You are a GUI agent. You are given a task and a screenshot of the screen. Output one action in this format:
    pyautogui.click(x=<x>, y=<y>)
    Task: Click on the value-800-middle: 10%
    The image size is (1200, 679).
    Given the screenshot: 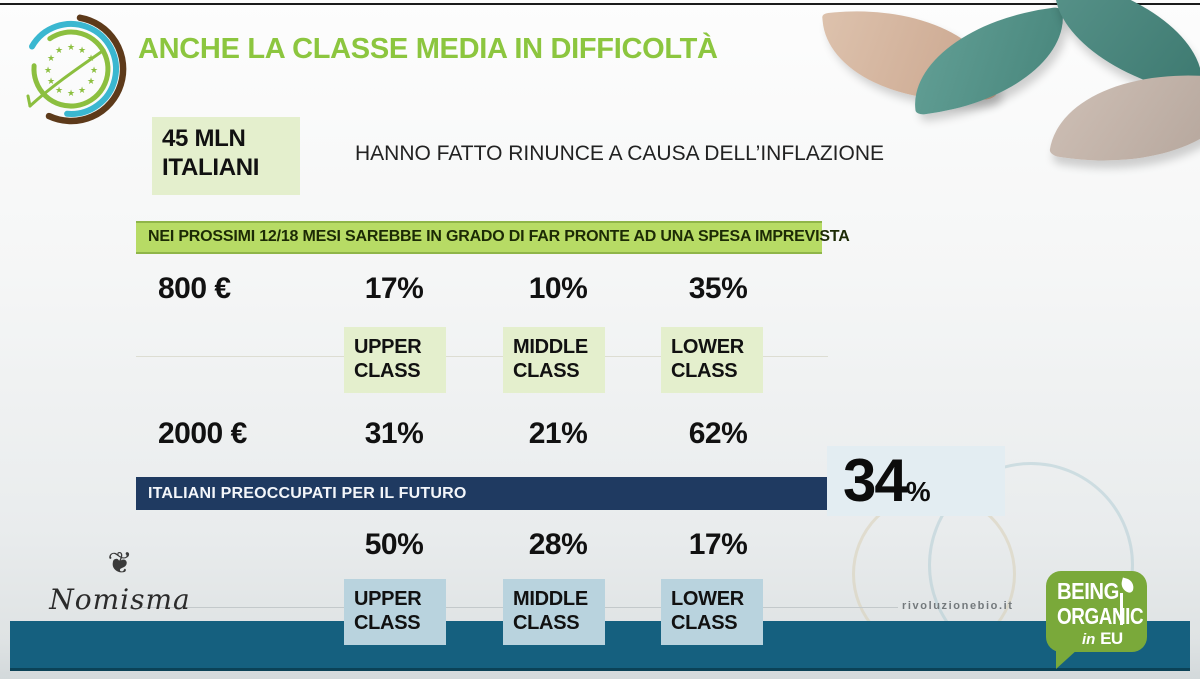 What is the action you would take?
    pyautogui.click(x=558, y=288)
    